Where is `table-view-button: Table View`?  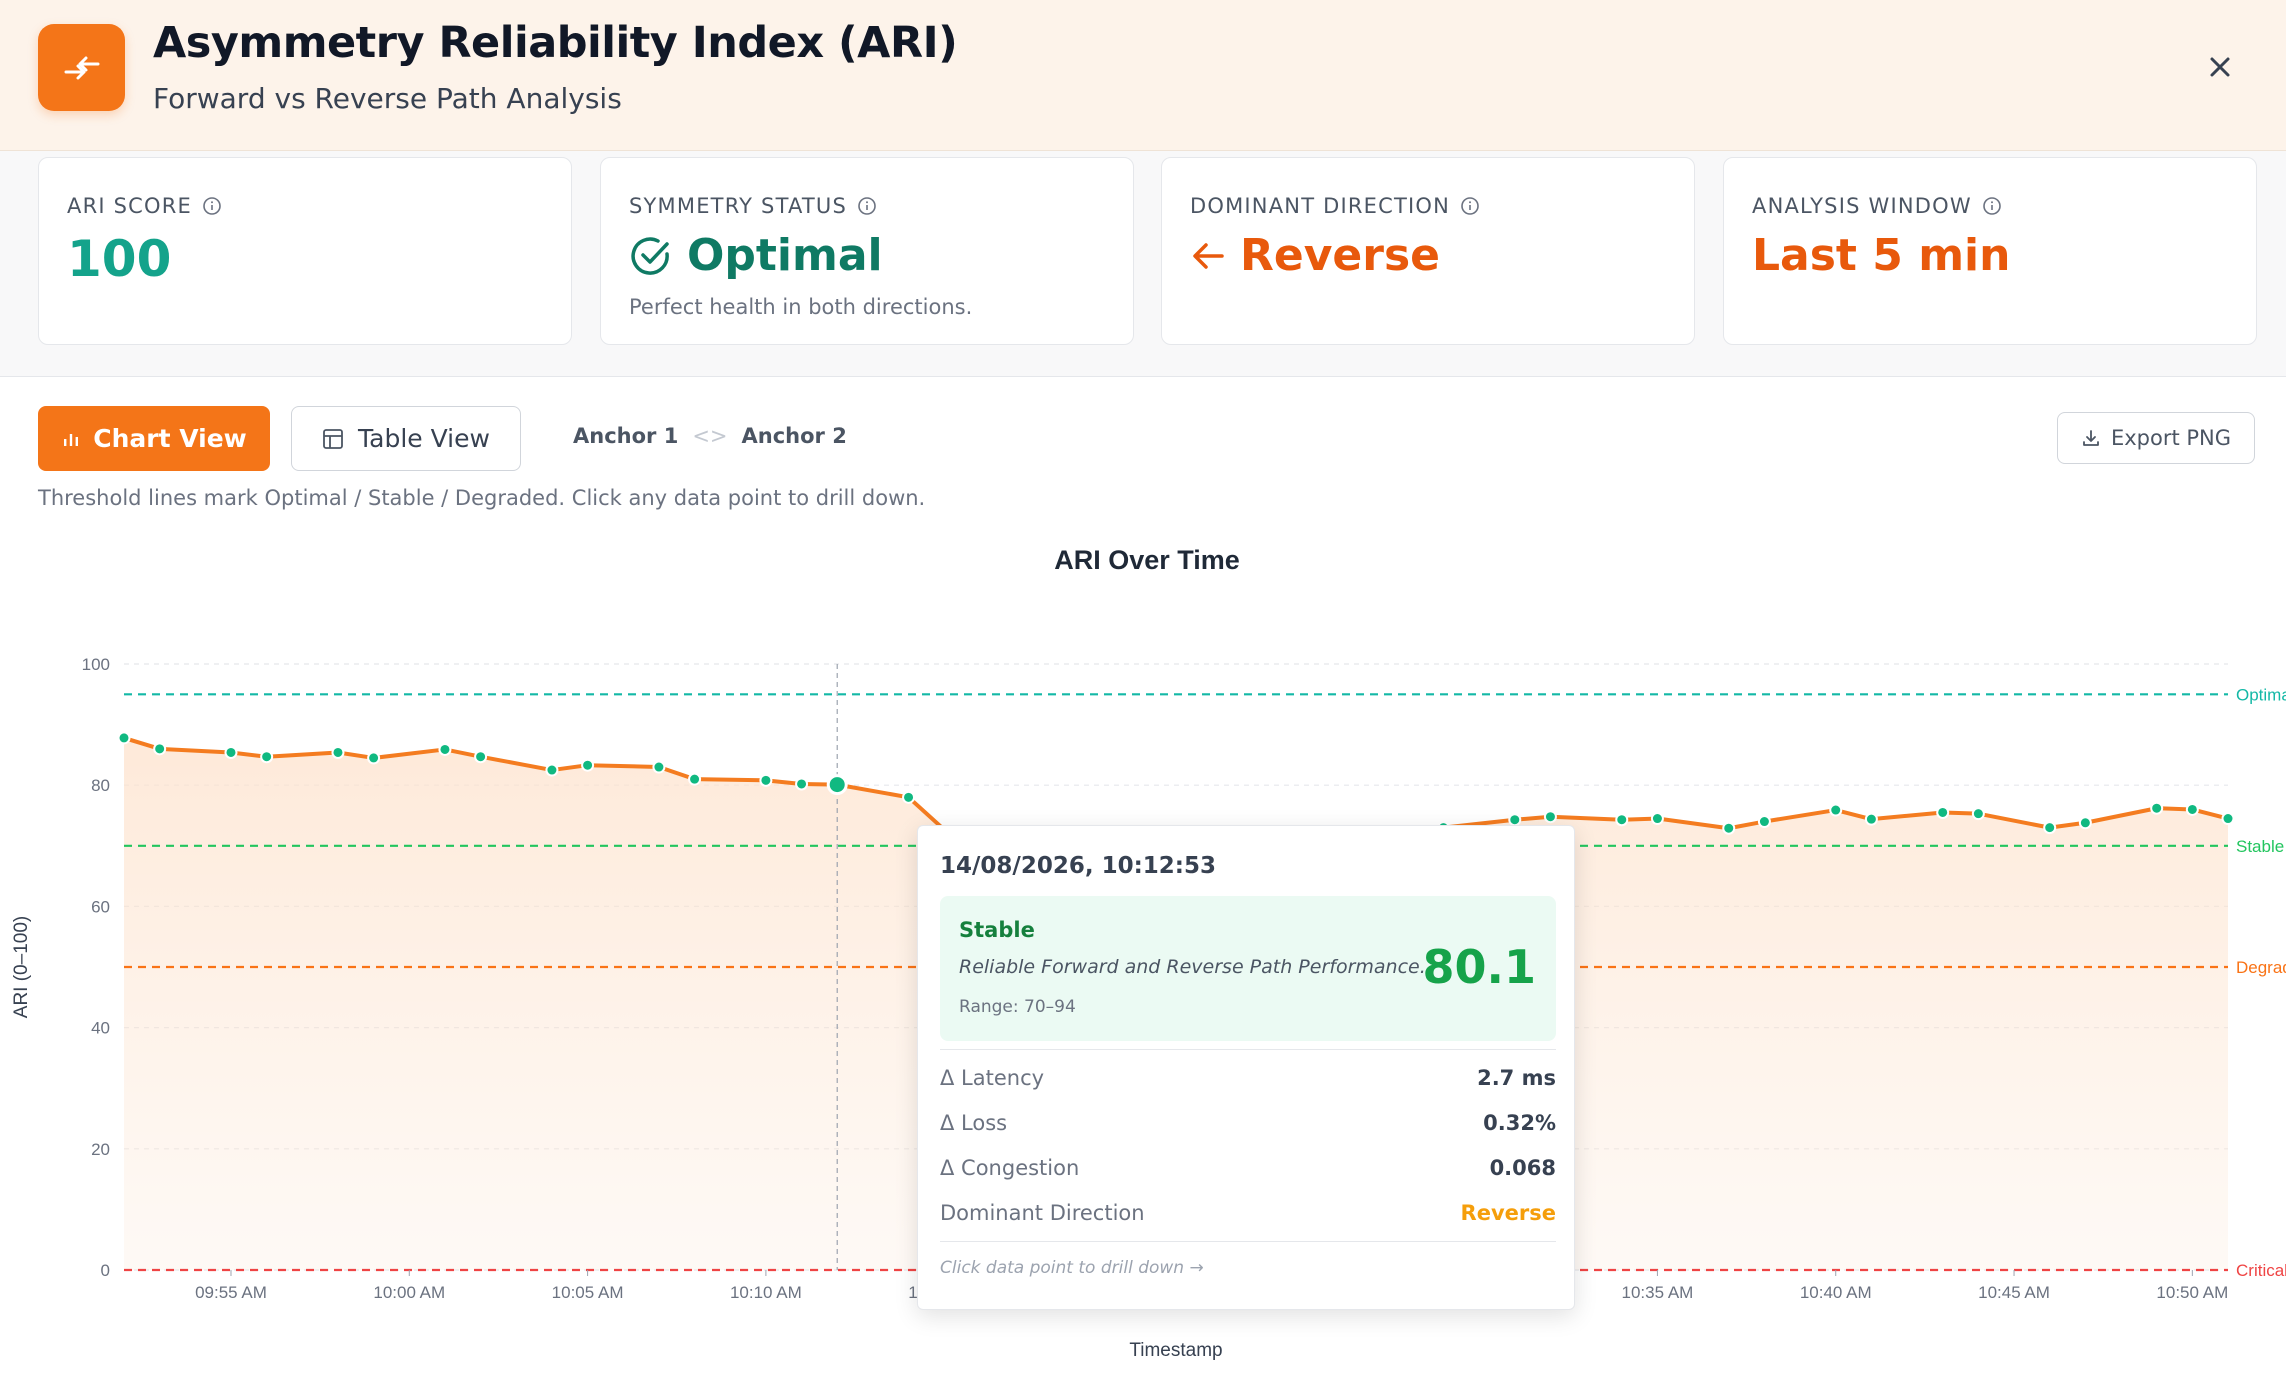
table-view-button: Table View is located at coordinates (406, 438).